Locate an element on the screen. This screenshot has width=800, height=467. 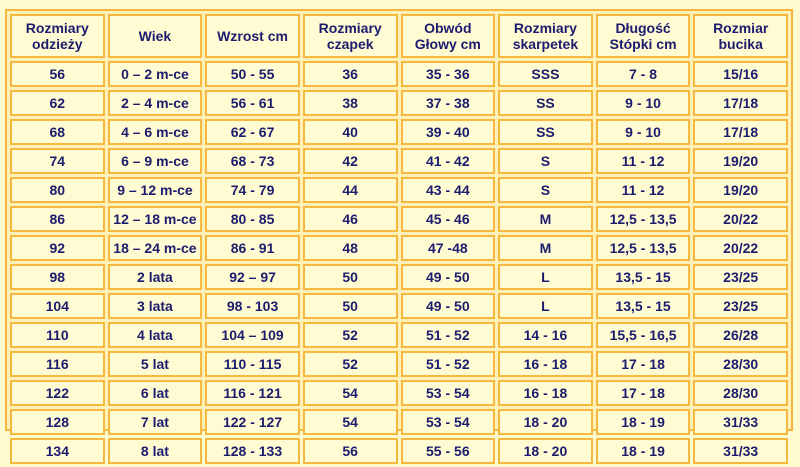
cell-foot-length-cm: 13,5 - 15 is located at coordinates (643, 277).